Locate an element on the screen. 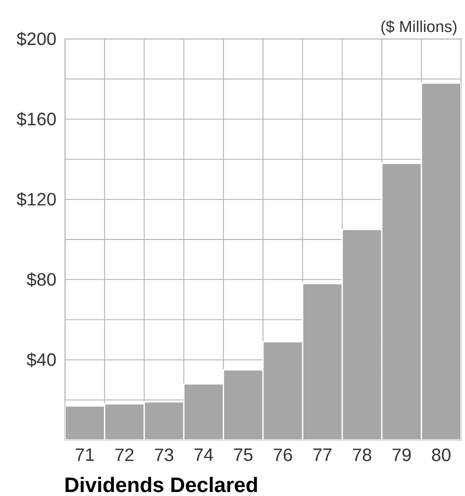 The image size is (465, 496). y-tick-label: $40 is located at coordinates (41, 360).